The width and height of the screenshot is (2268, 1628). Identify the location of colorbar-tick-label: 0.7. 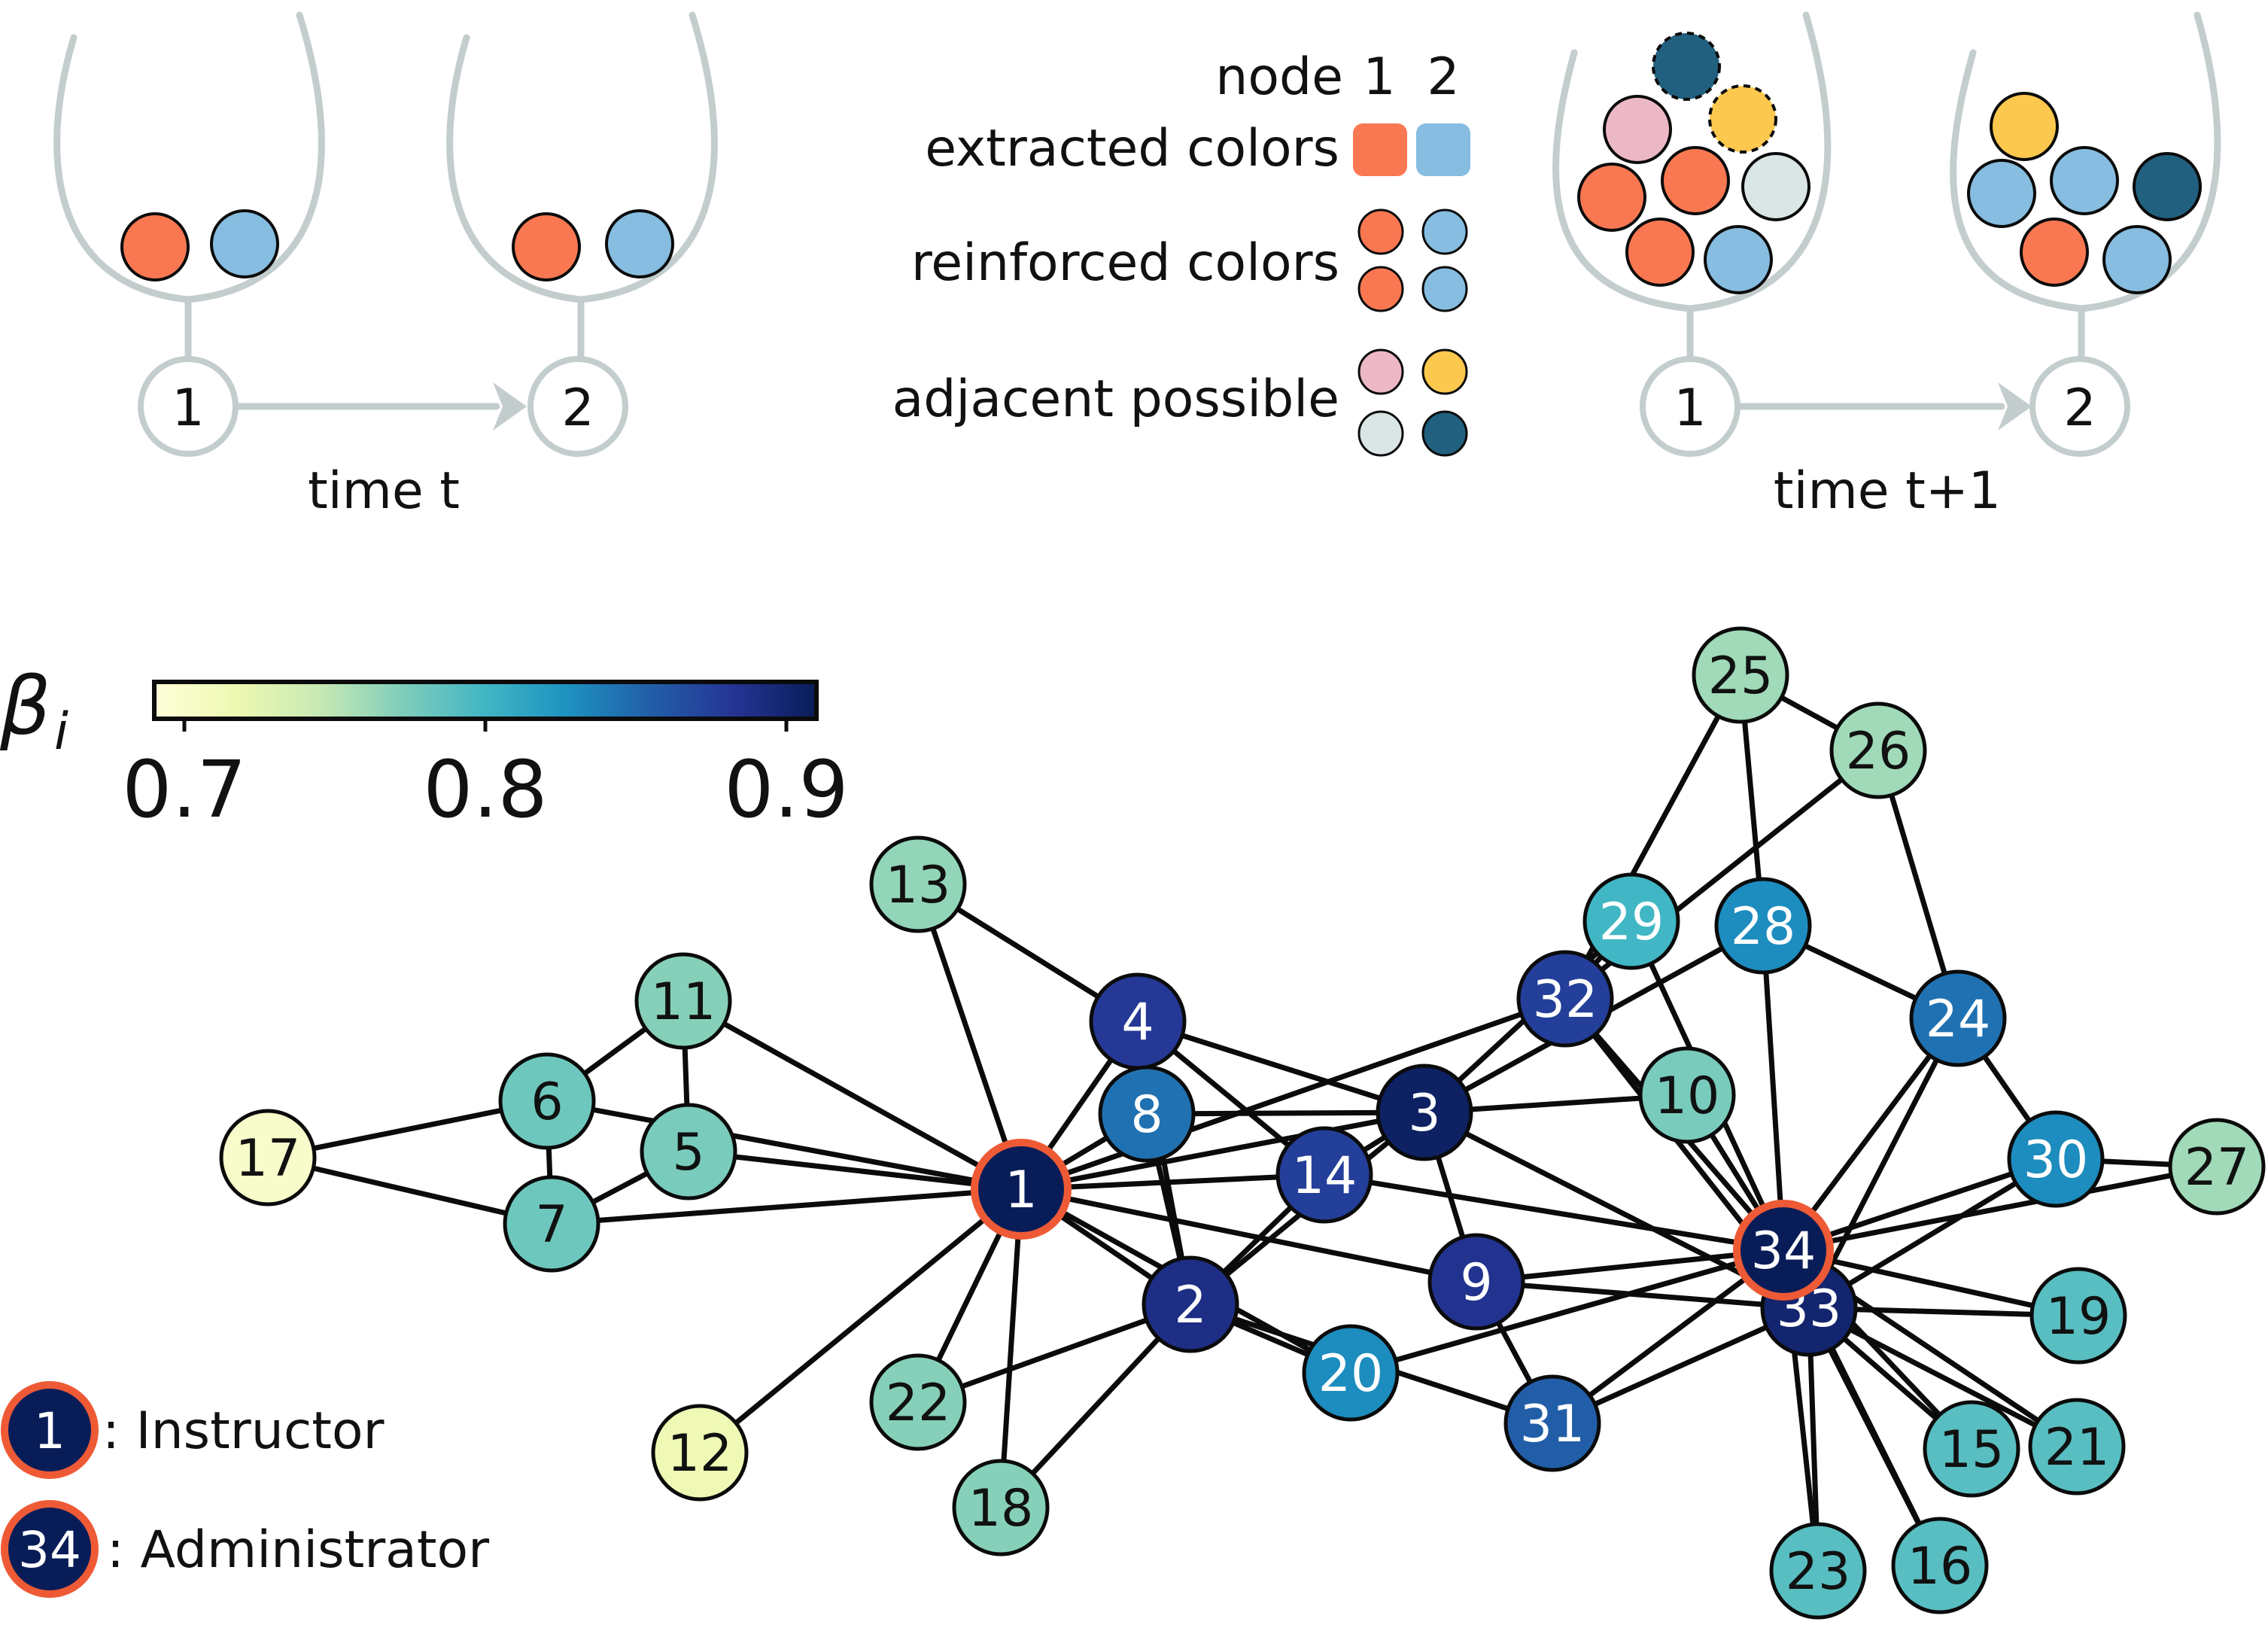
(184, 790).